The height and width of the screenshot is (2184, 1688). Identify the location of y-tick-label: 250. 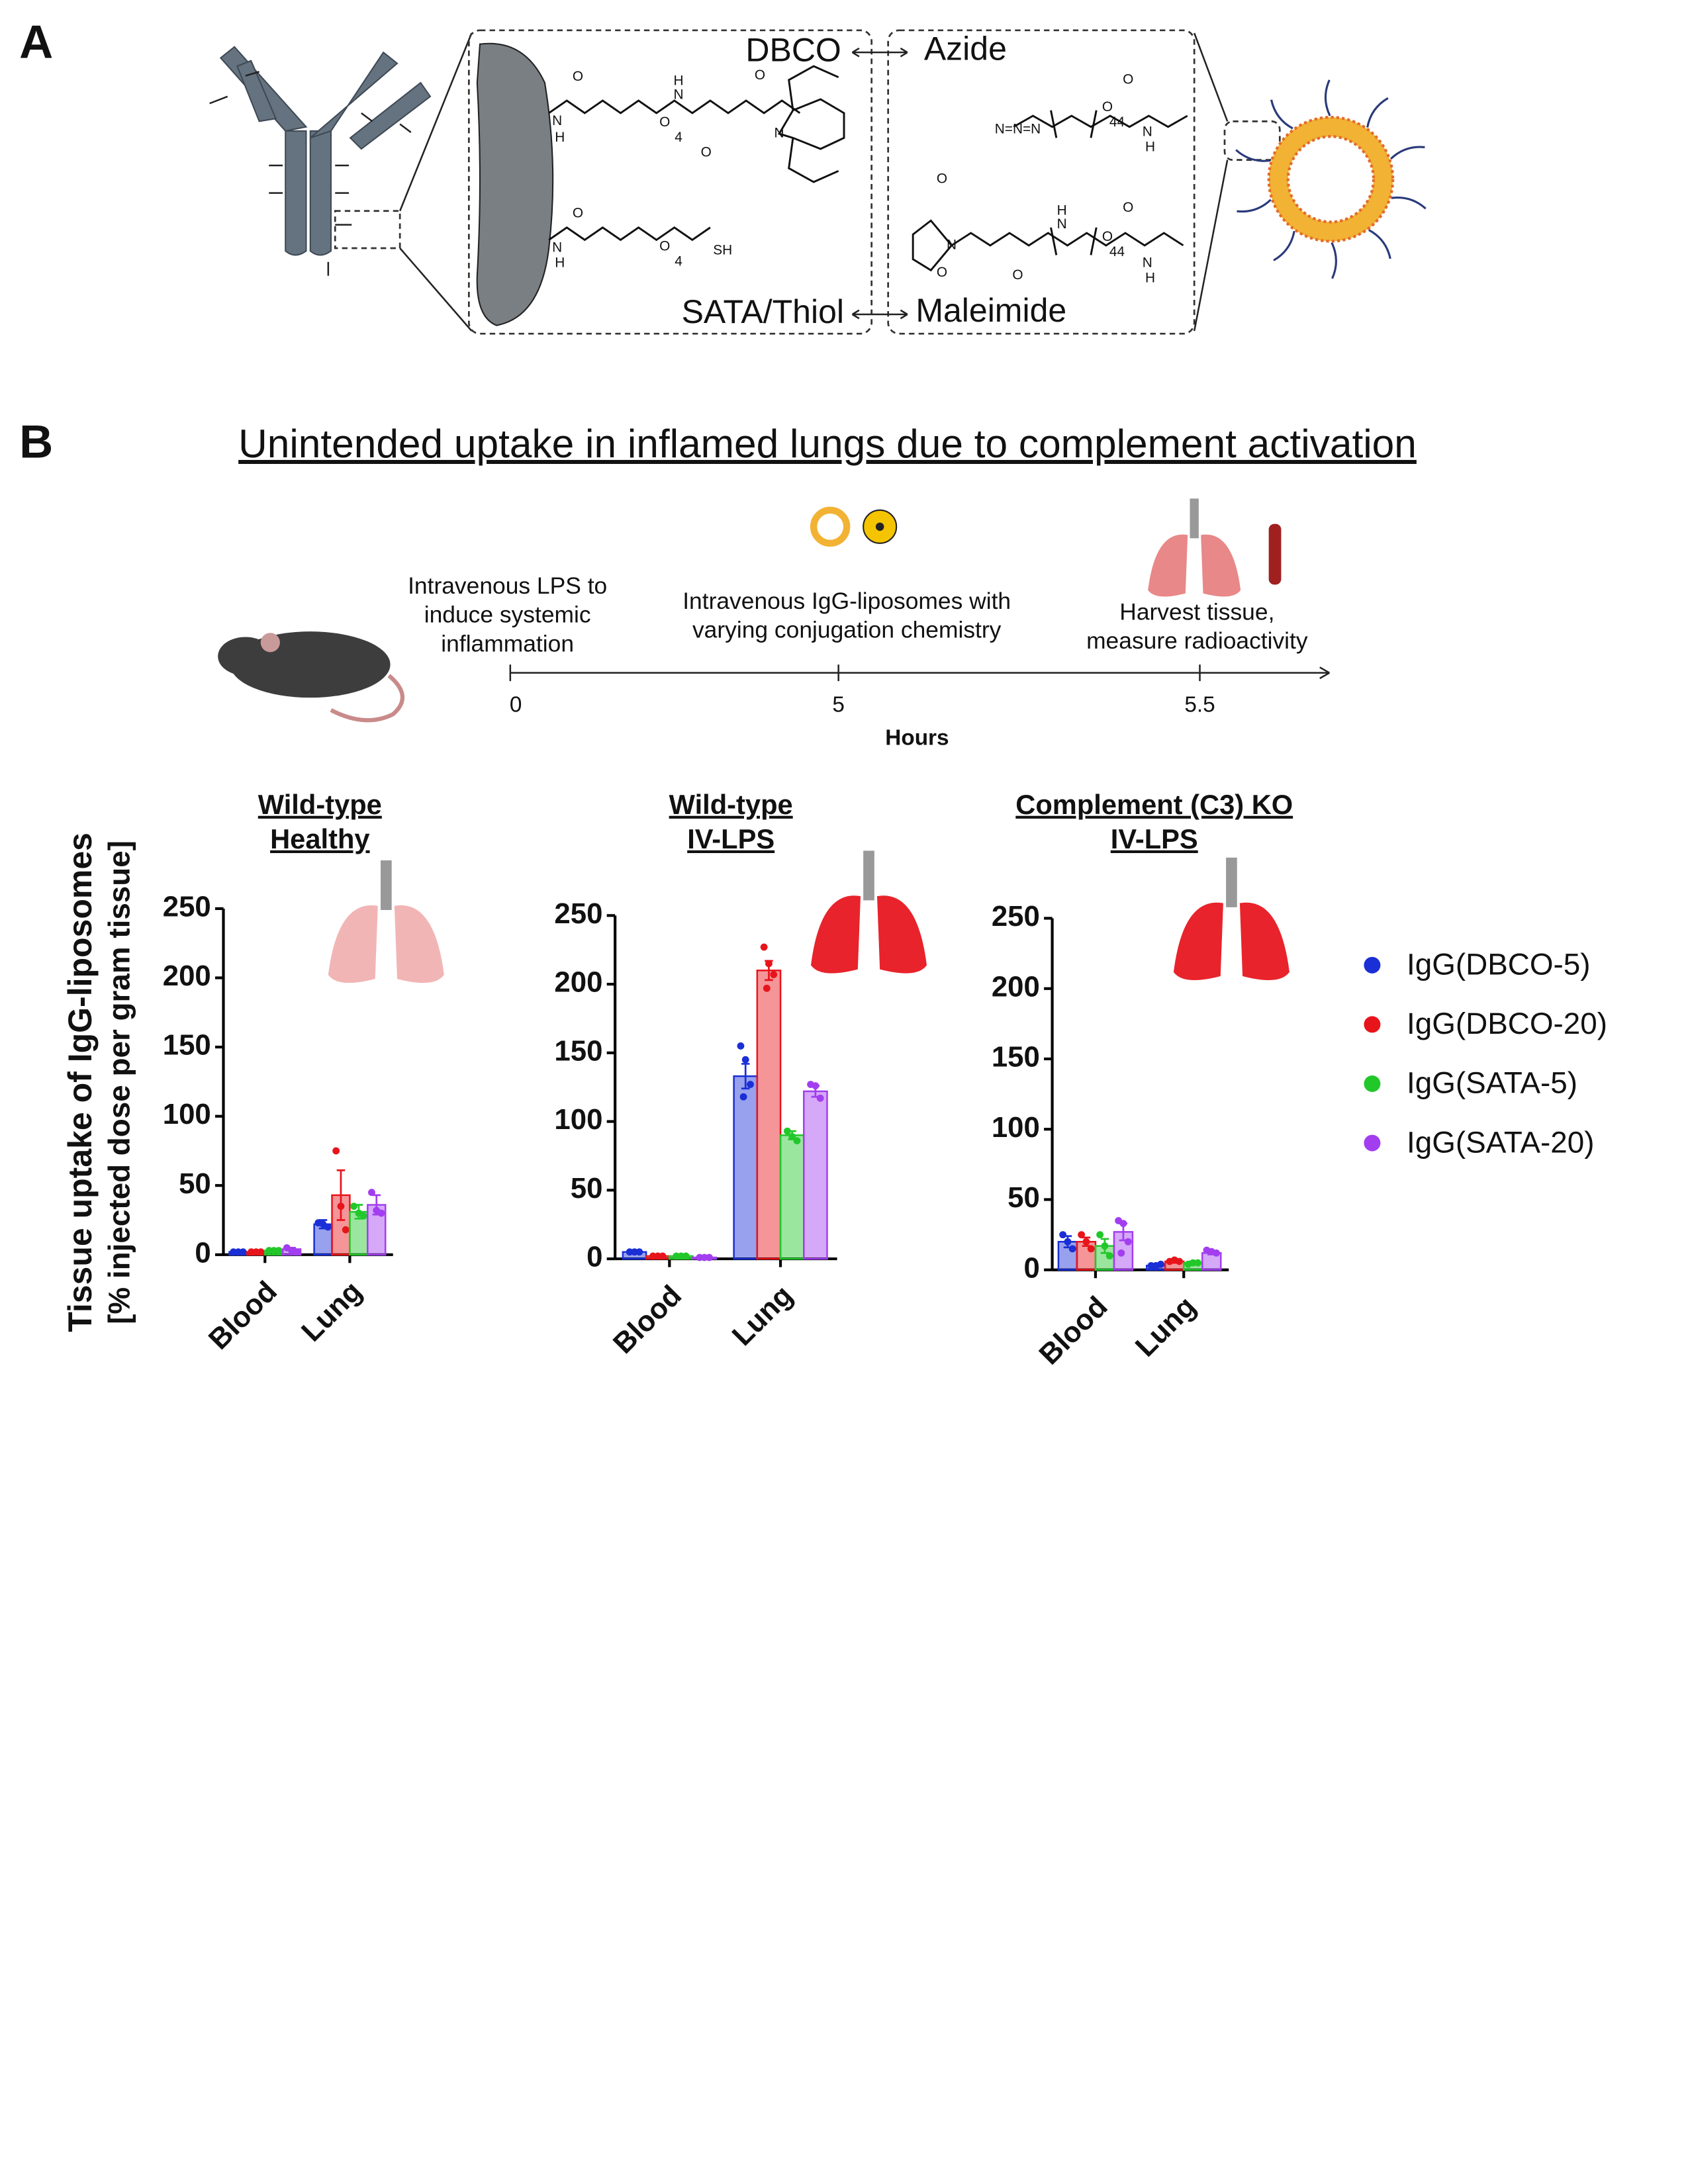
(578, 913).